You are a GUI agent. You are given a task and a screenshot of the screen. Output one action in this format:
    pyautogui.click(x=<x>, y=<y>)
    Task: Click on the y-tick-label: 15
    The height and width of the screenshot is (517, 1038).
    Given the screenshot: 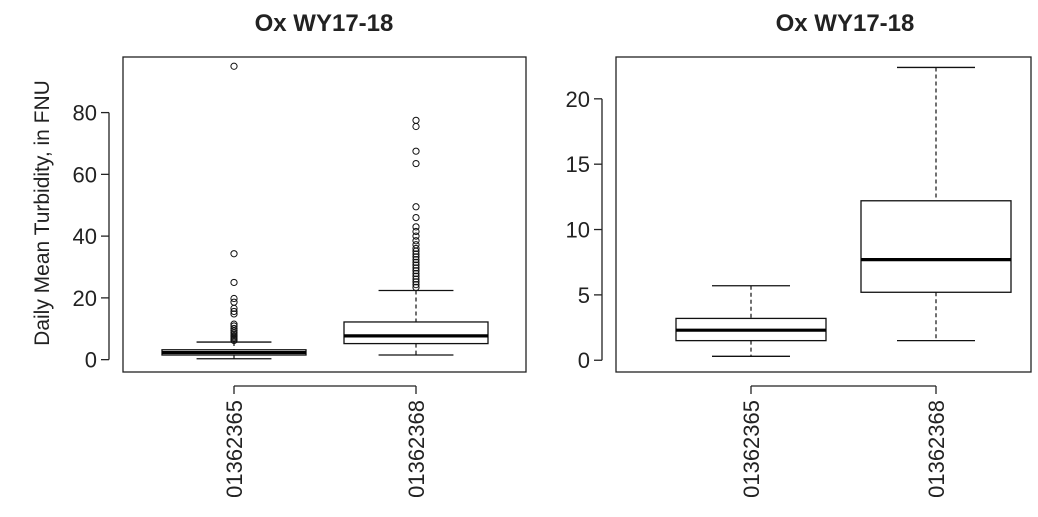 What is the action you would take?
    pyautogui.click(x=578, y=164)
    